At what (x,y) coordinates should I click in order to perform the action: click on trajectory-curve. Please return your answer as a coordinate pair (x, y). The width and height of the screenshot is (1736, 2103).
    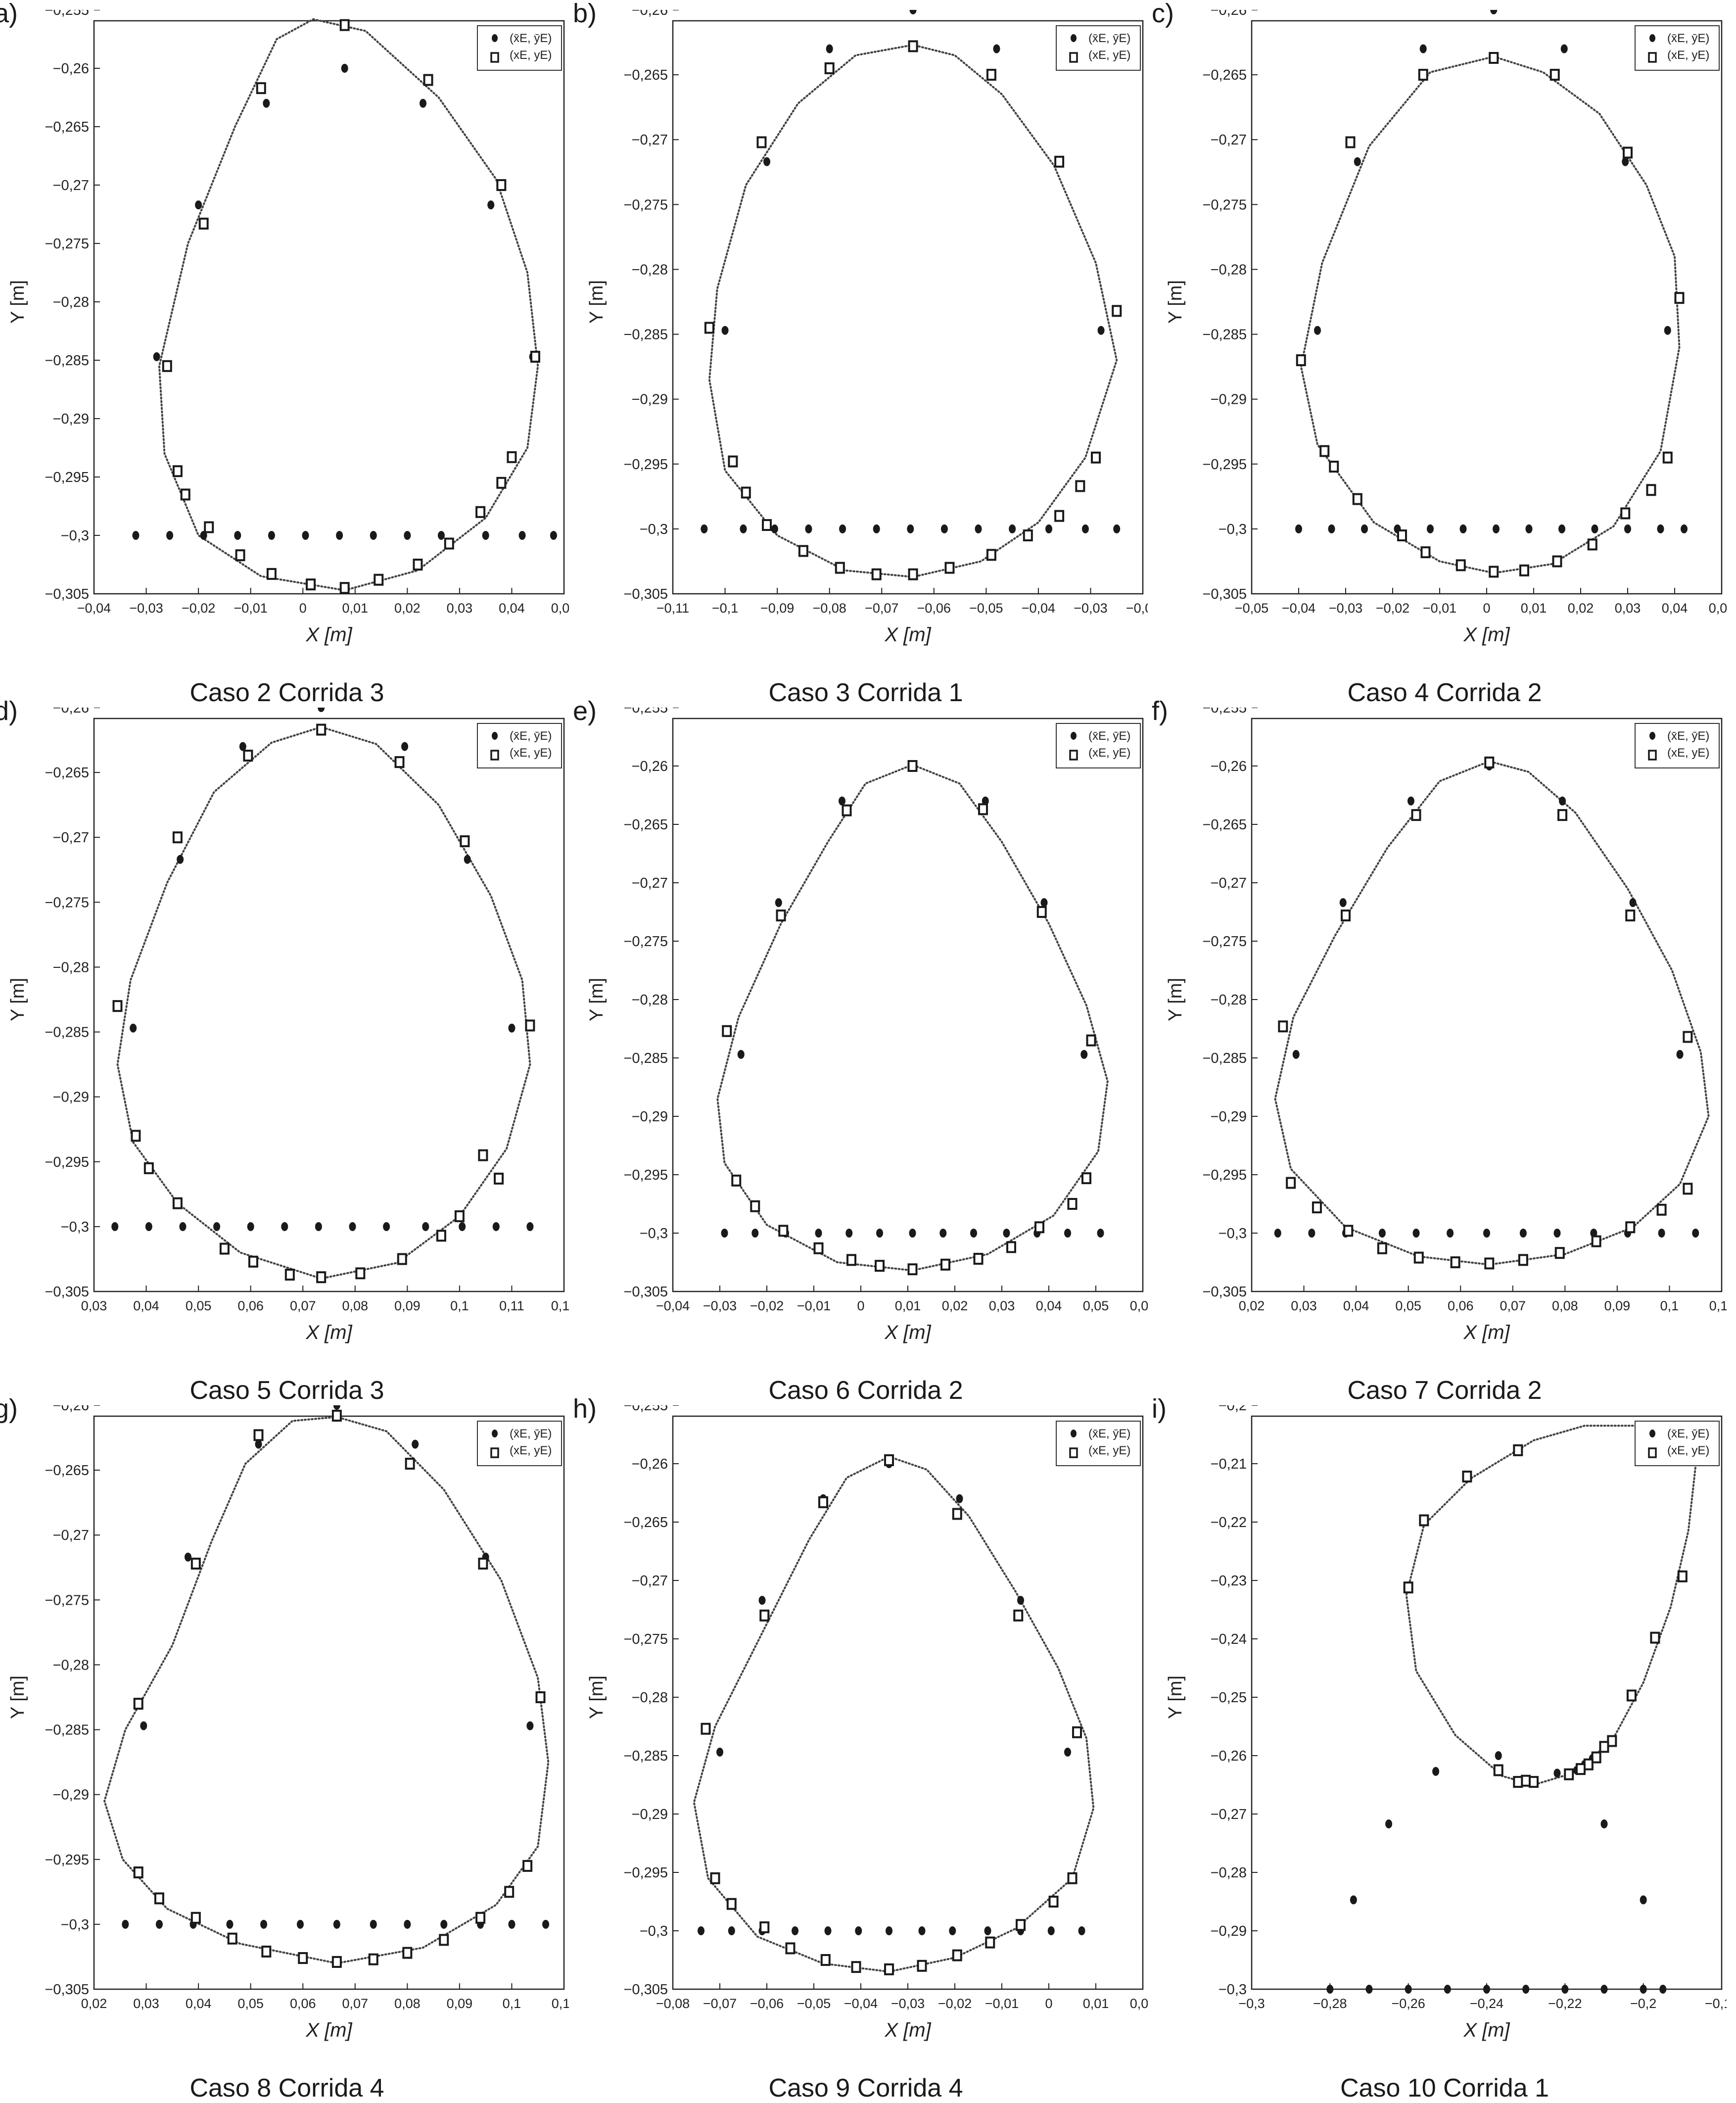
    Looking at the image, I should click on (912, 1018).